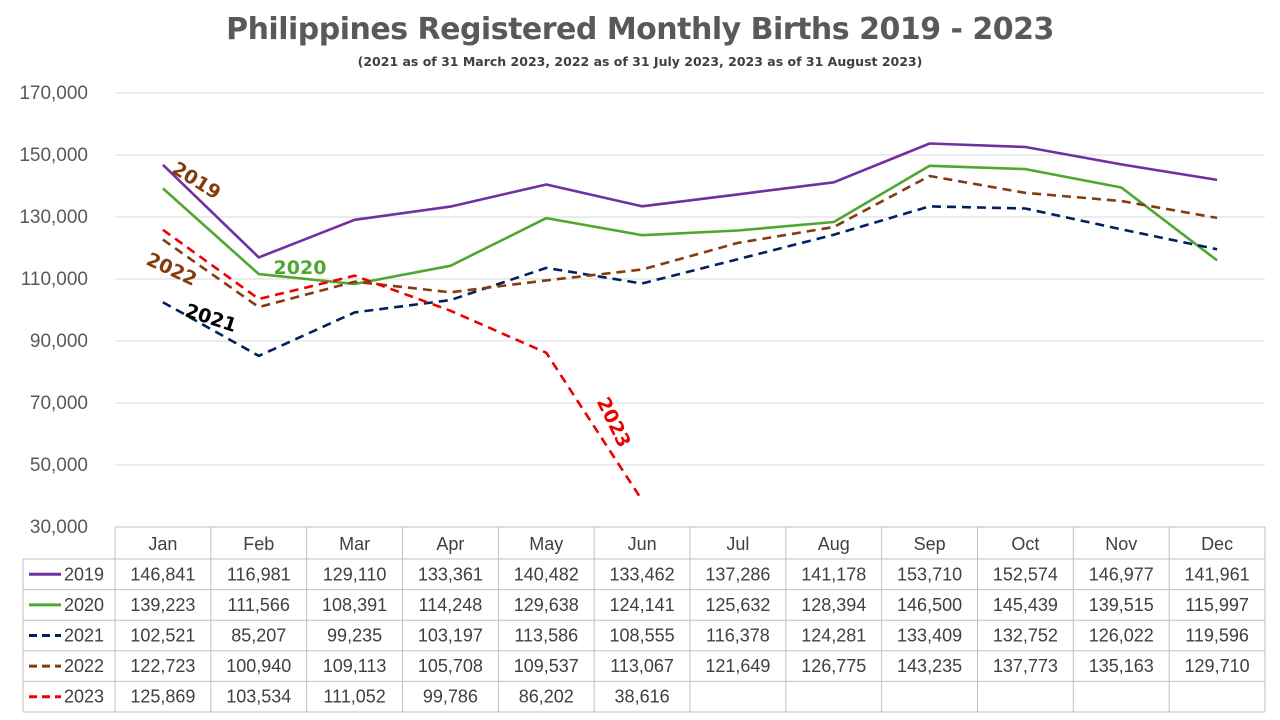 The height and width of the screenshot is (720, 1280). What do you see at coordinates (737, 544) in the screenshot?
I see `x-tick-label: Jul` at bounding box center [737, 544].